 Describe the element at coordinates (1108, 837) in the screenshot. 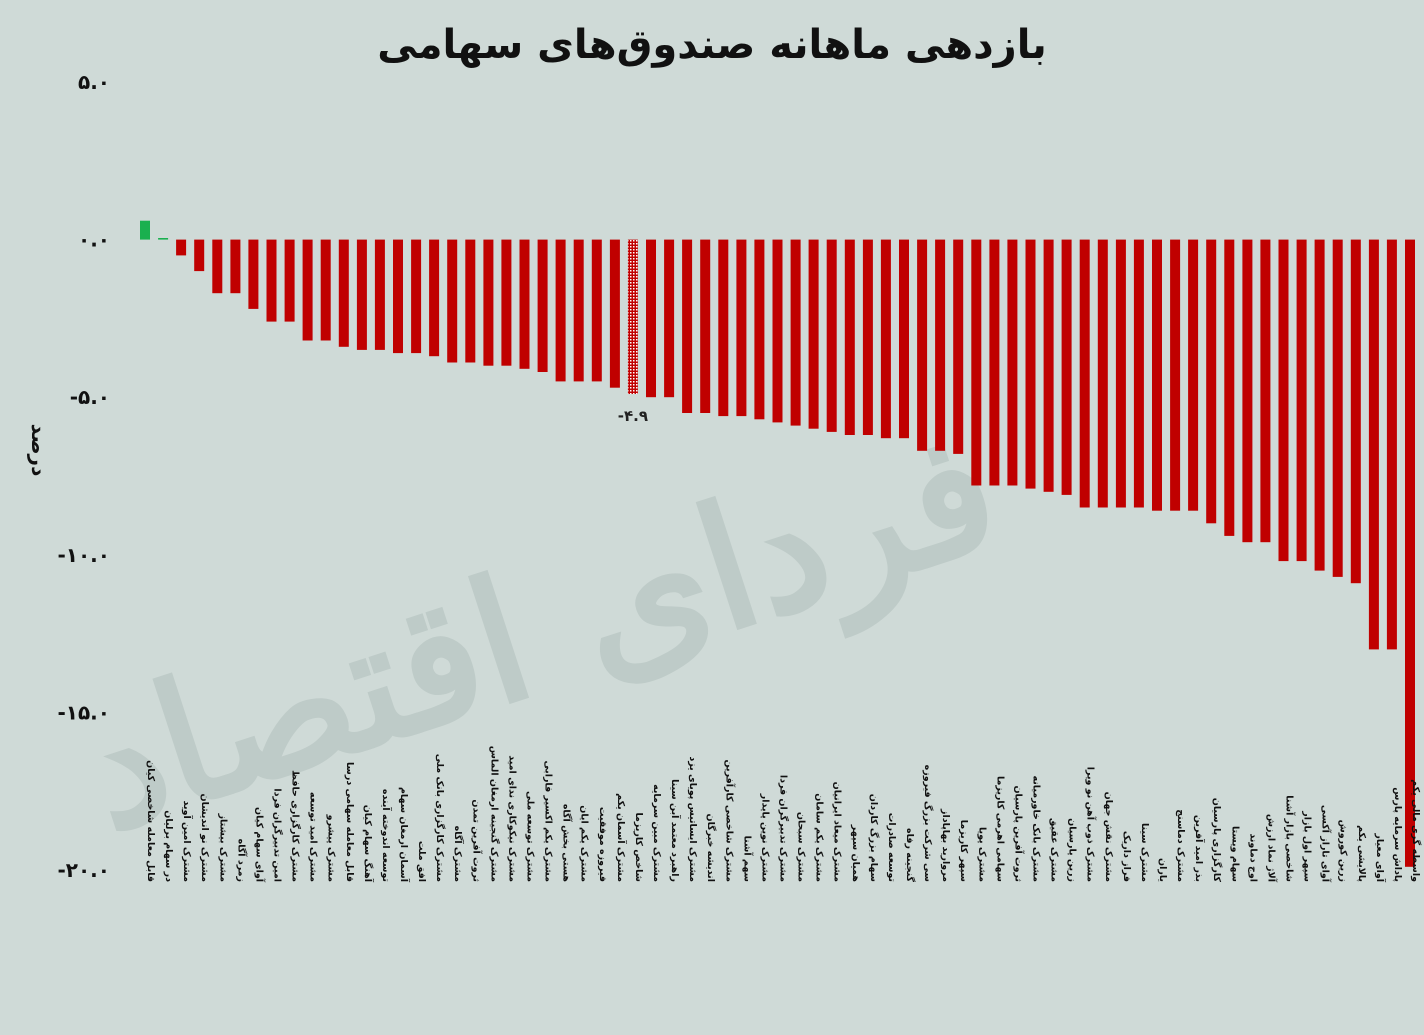

I see `x-tick-label: مشترک نقش جهان` at that location.